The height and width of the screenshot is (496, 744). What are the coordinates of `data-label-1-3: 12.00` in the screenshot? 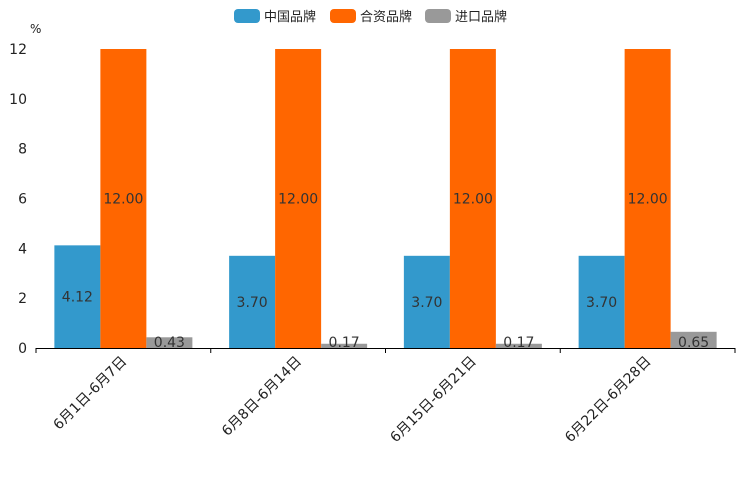 It's located at (648, 200).